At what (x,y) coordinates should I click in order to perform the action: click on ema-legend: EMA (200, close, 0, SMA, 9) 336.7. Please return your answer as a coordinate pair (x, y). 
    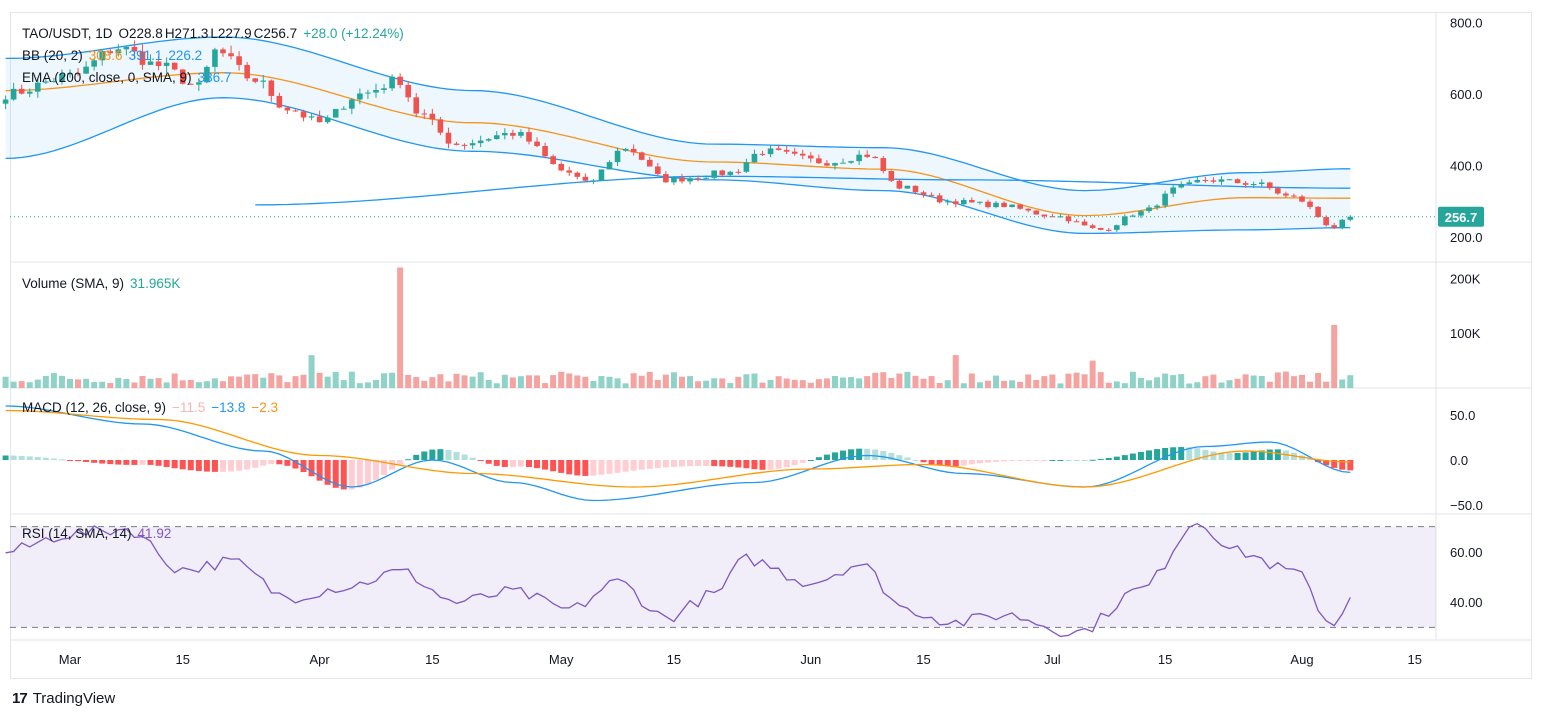
    Looking at the image, I should click on (129, 77).